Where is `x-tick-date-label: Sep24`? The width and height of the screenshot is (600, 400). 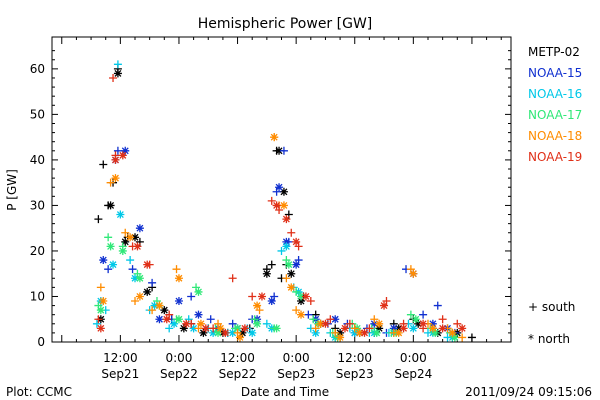 x-tick-date-label: Sep24 is located at coordinates (413, 374).